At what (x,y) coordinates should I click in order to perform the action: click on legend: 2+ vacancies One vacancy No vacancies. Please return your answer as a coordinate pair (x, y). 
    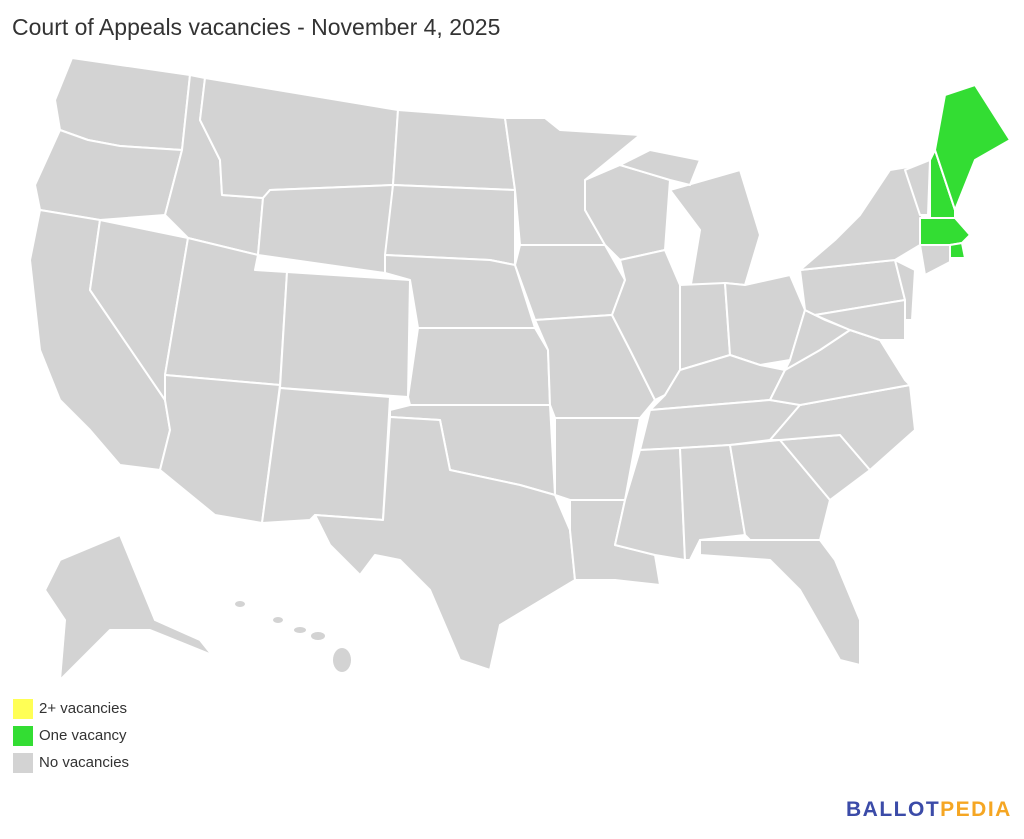
    Looking at the image, I should click on (71, 735).